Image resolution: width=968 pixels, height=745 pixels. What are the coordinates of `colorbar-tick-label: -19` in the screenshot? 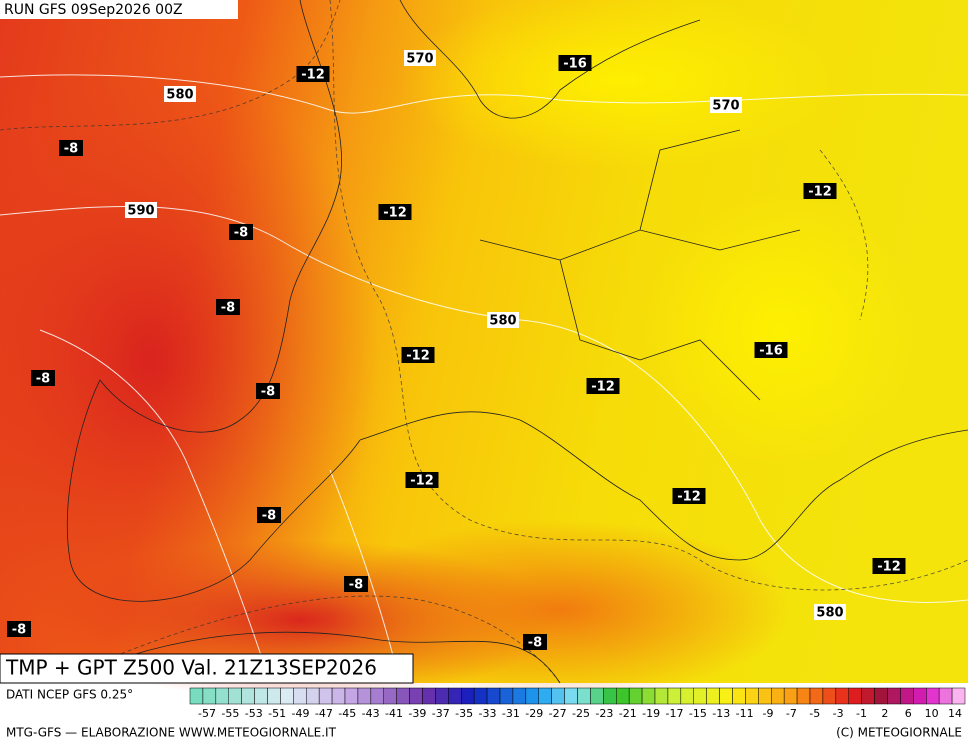 It's located at (651, 713).